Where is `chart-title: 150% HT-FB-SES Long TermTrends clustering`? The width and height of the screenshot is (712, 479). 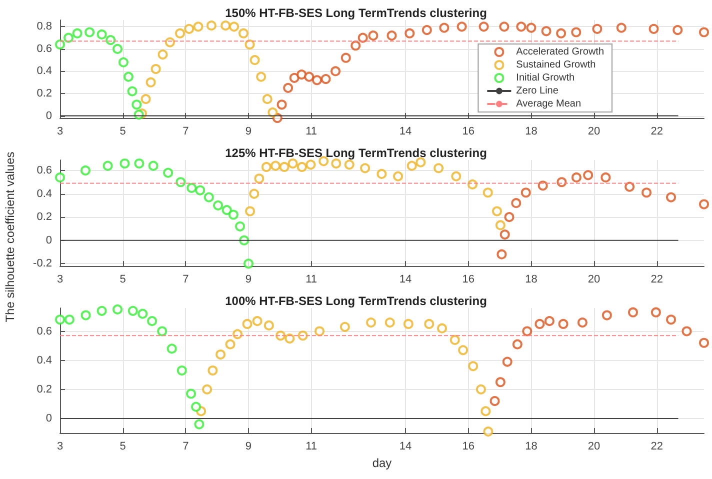 chart-title: 150% HT-FB-SES Long TermTrends clustering is located at coordinates (356, 13).